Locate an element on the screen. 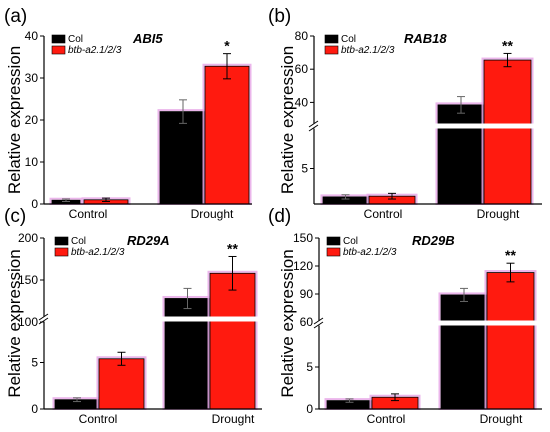 Image resolution: width=550 pixels, height=432 pixels. y-tick-label: 120 is located at coordinates (303, 266).